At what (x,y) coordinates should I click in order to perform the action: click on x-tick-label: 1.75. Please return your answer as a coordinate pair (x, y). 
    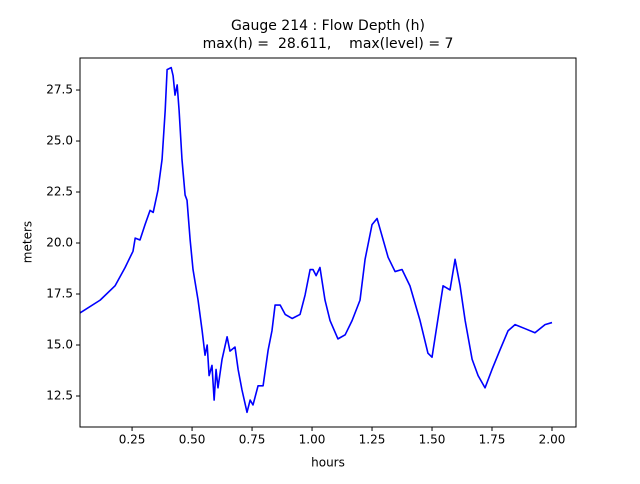
    Looking at the image, I should click on (492, 440).